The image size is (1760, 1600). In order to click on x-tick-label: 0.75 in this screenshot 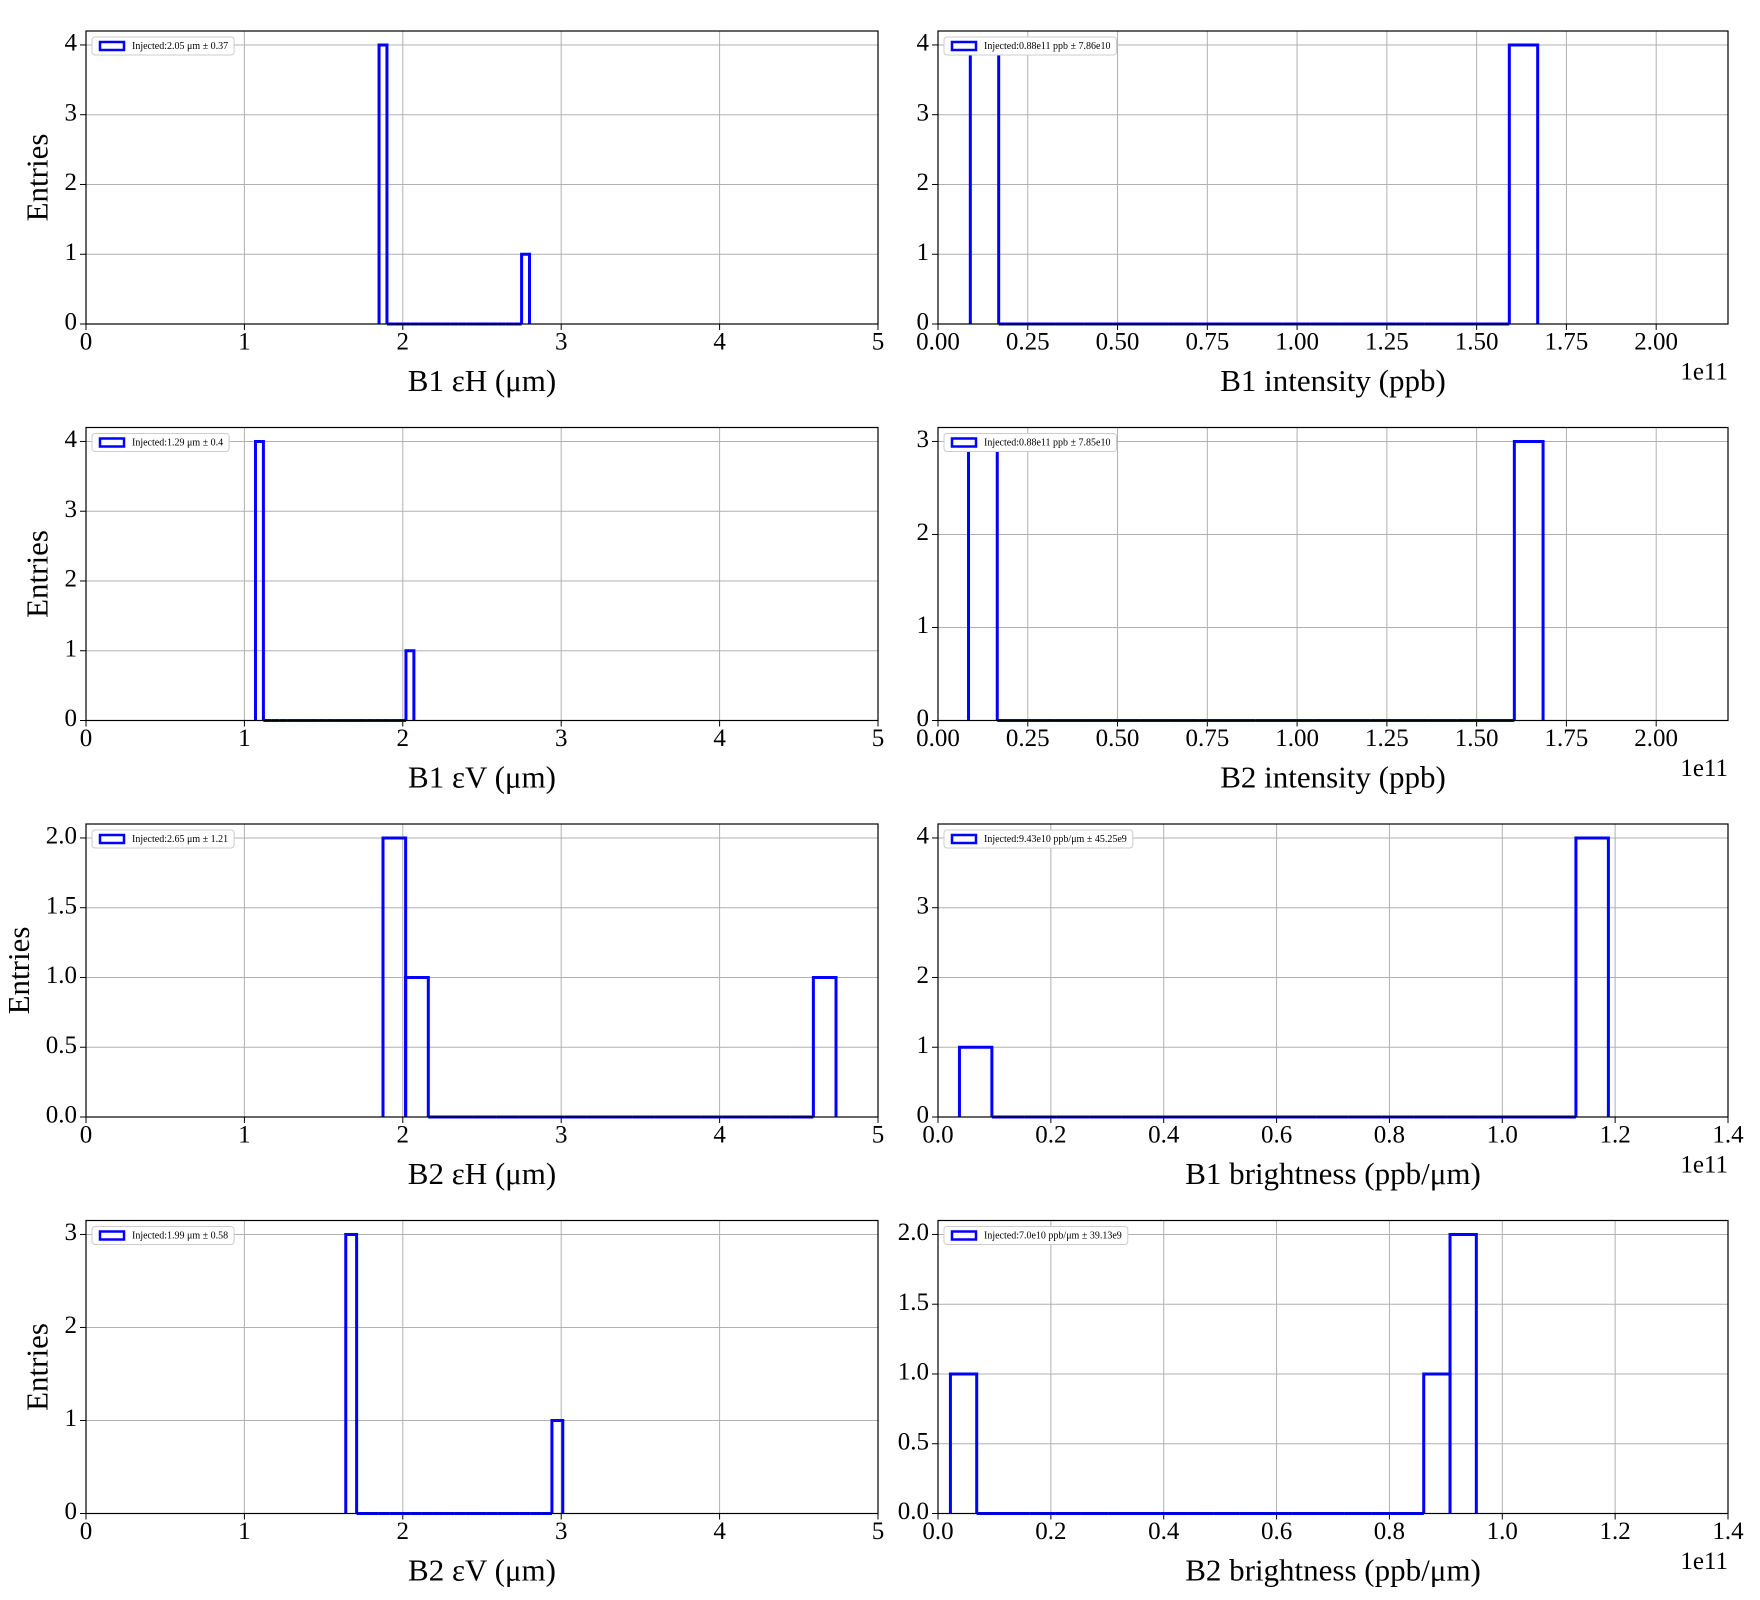, I will do `click(1207, 738)`.